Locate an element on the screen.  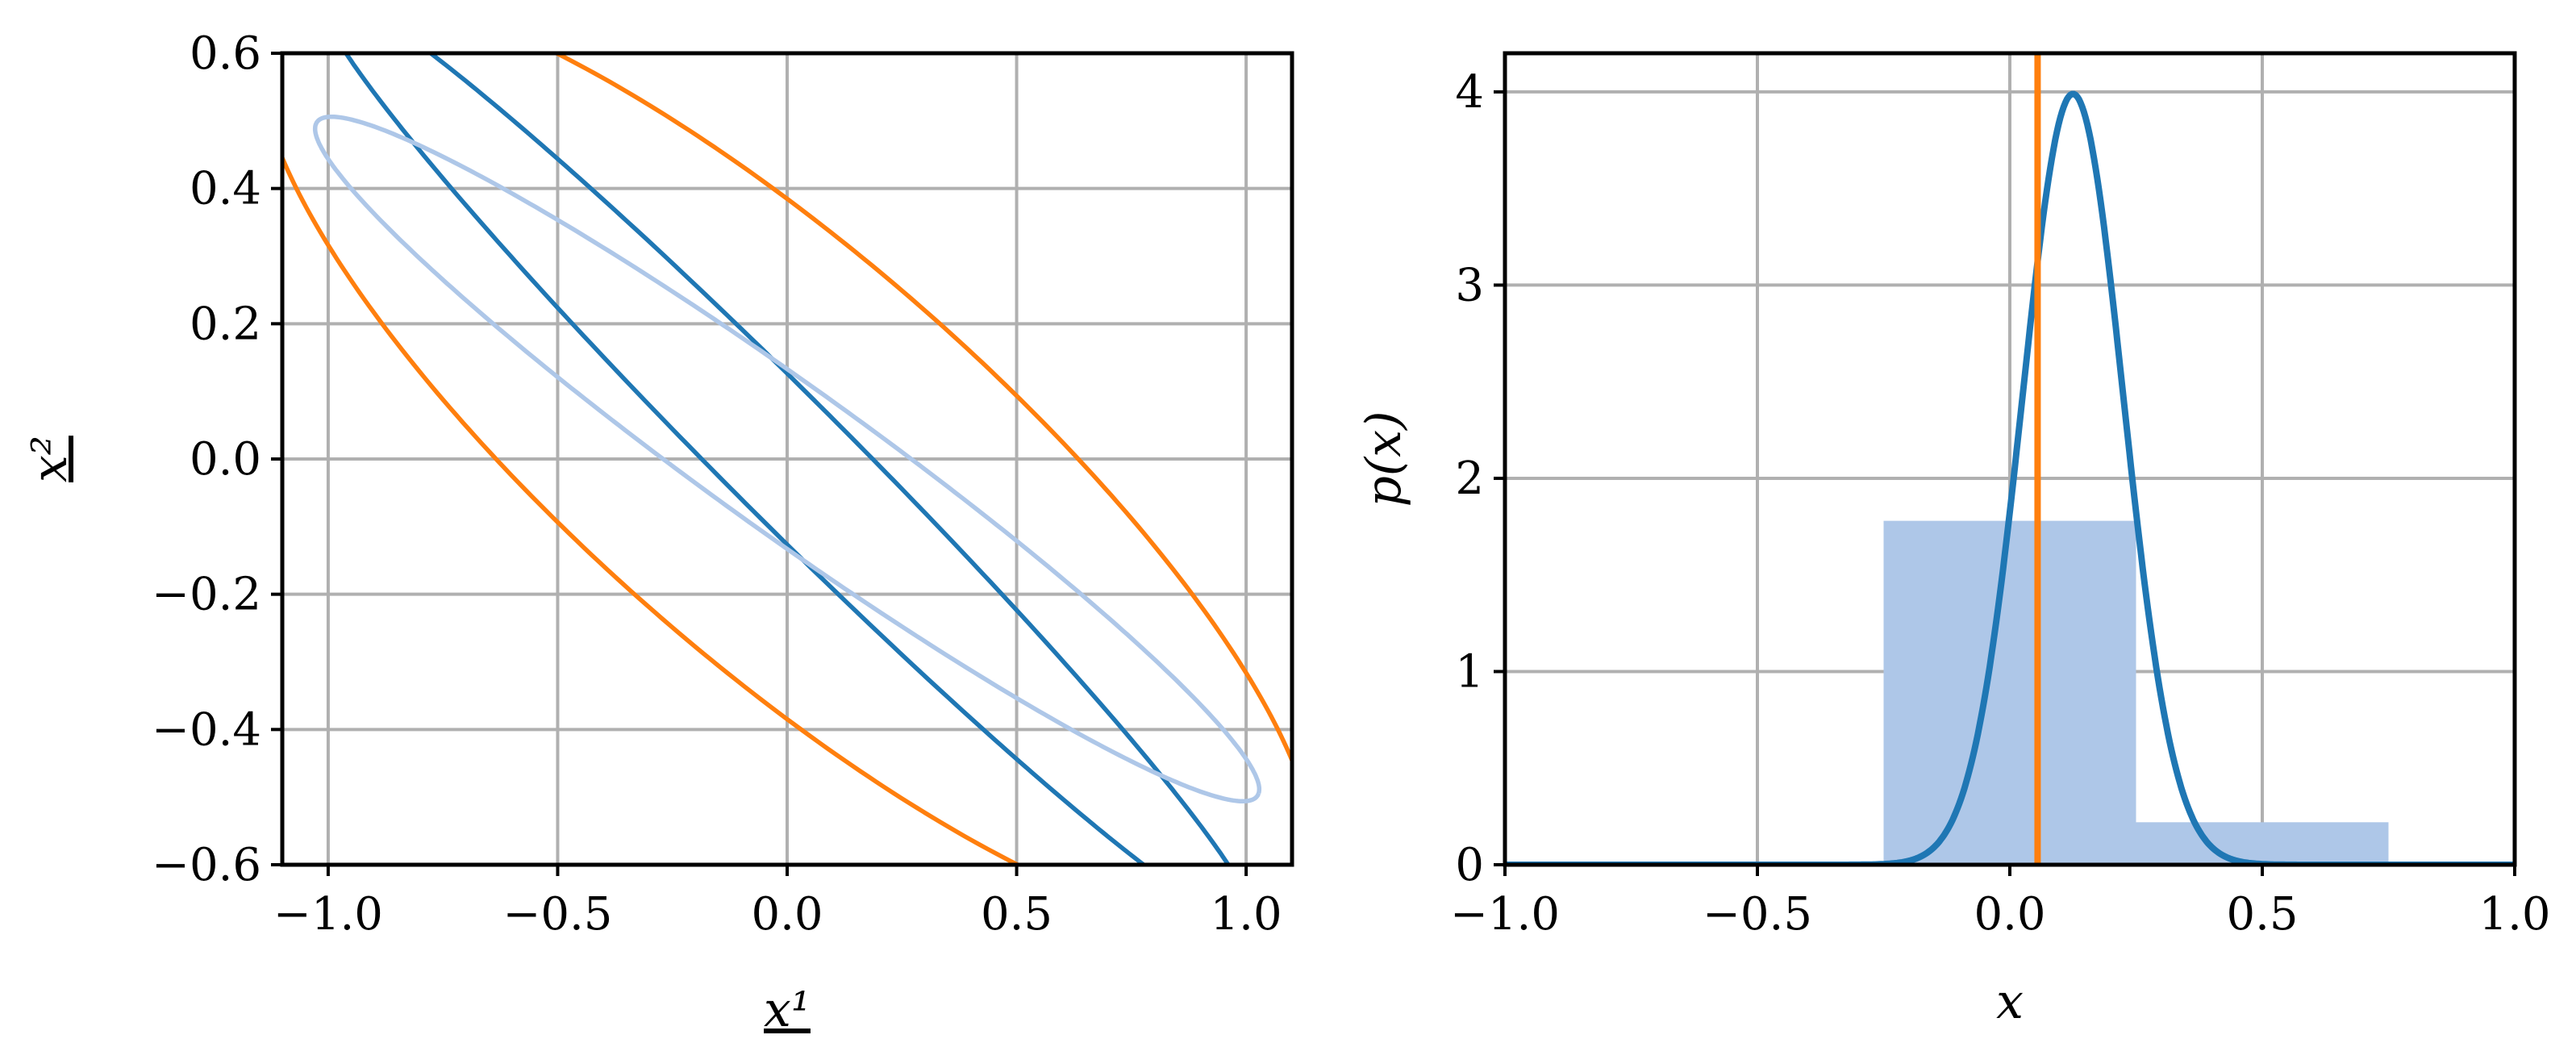
right-x-axis-label: x is located at coordinates (2010, 1002).